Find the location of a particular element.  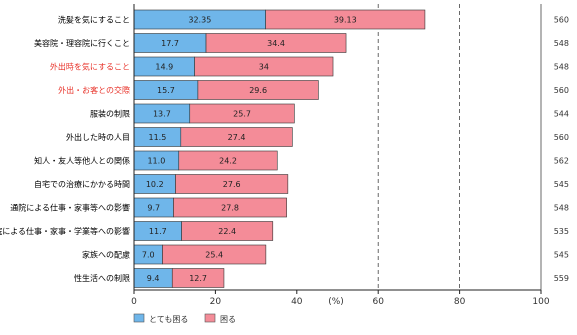

value-label-1-row-7: 11.0 is located at coordinates (156, 161).